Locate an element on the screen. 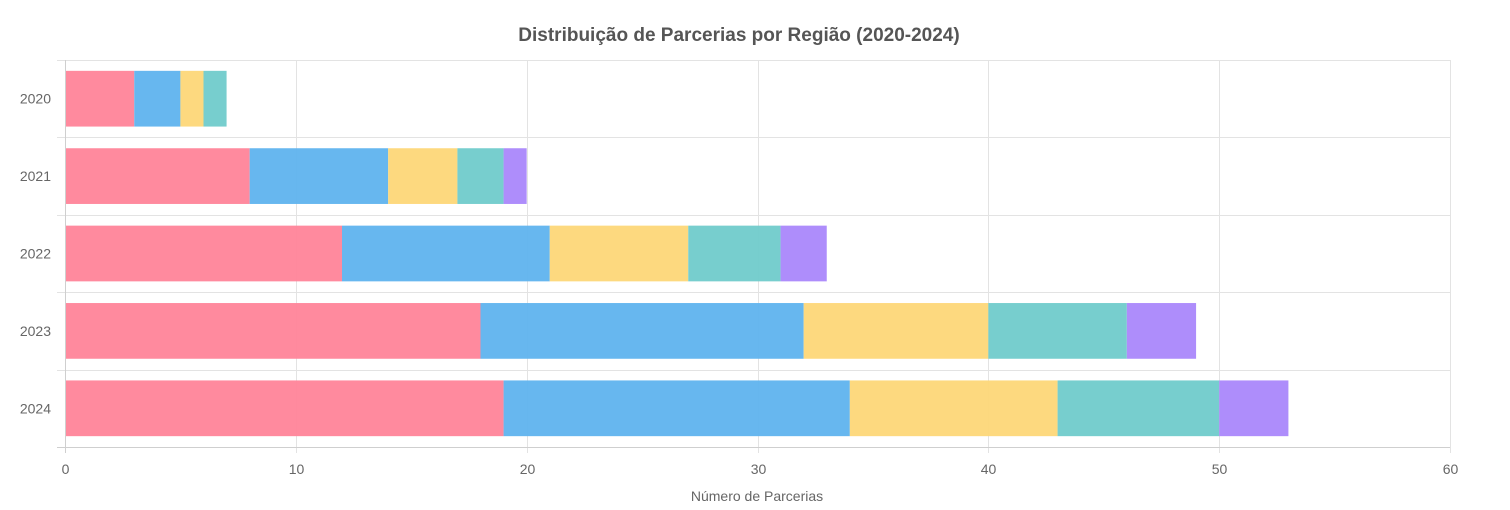  y-tick-label: 2022 is located at coordinates (35, 254).